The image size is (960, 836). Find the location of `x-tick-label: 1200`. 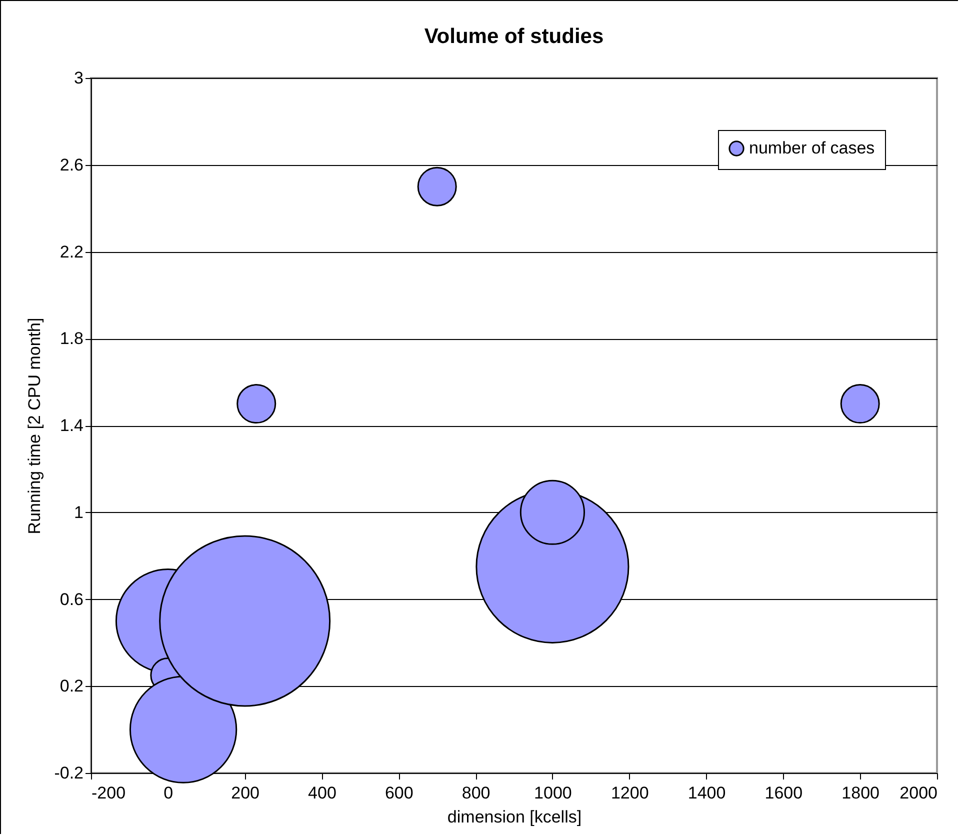

x-tick-label: 1200 is located at coordinates (629, 793).